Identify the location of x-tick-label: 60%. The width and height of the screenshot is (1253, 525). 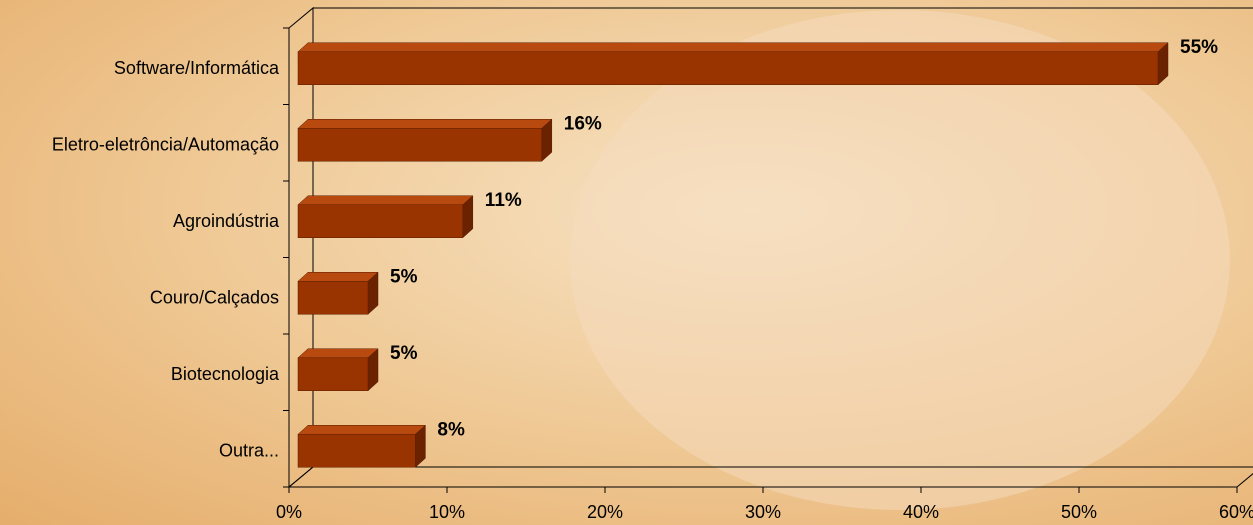
(1236, 512).